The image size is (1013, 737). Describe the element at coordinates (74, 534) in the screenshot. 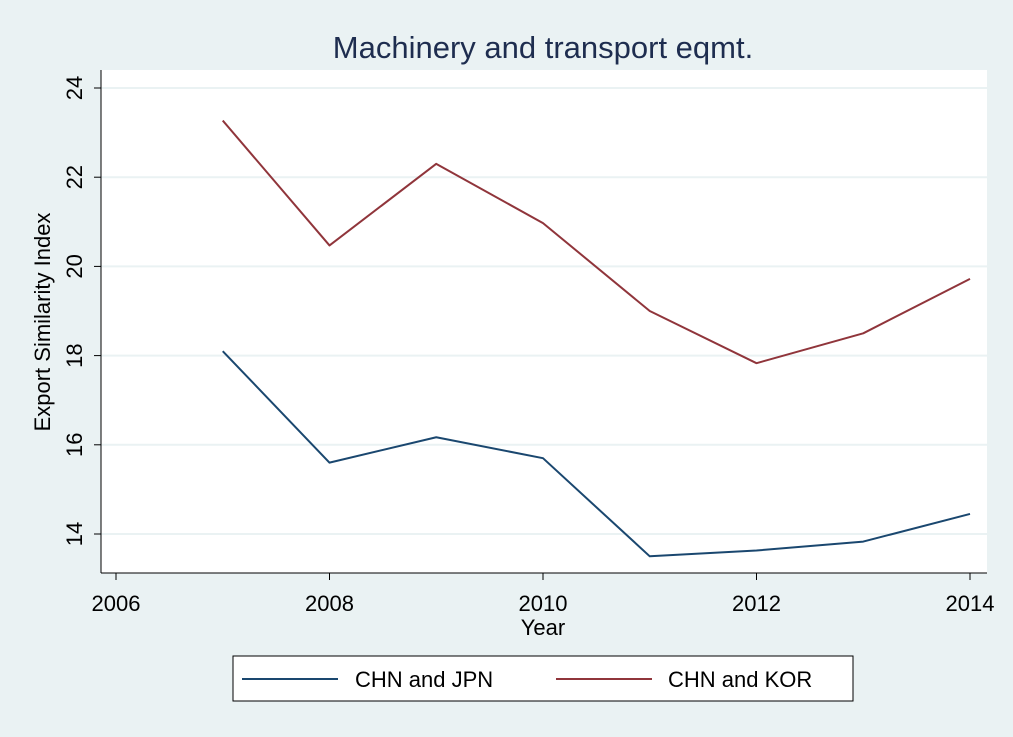

I see `y-tick-label: 14` at that location.